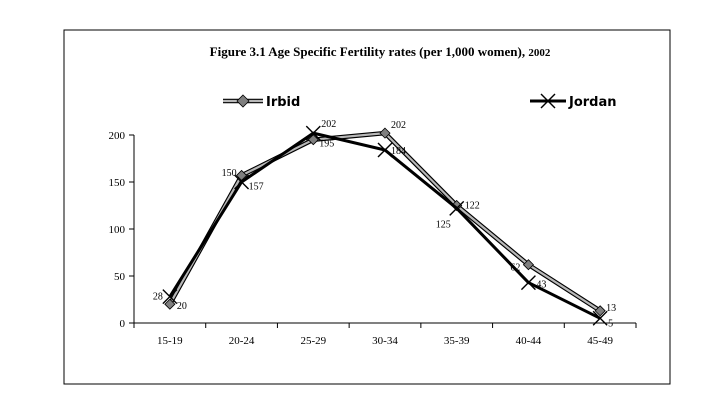 This screenshot has height=413, width=728. I want to click on data-label-jordan: 43, so click(541, 285).